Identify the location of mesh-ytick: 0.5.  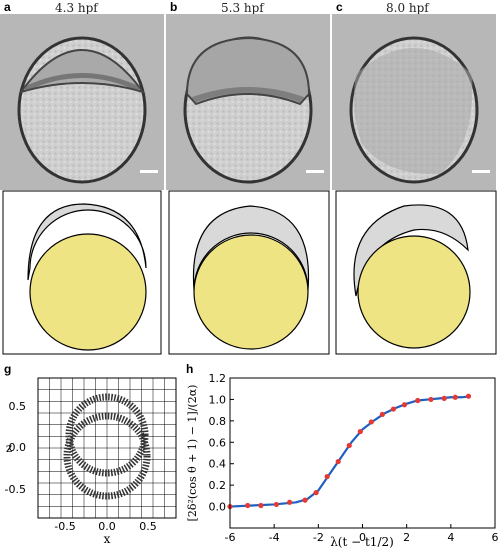
(18, 406).